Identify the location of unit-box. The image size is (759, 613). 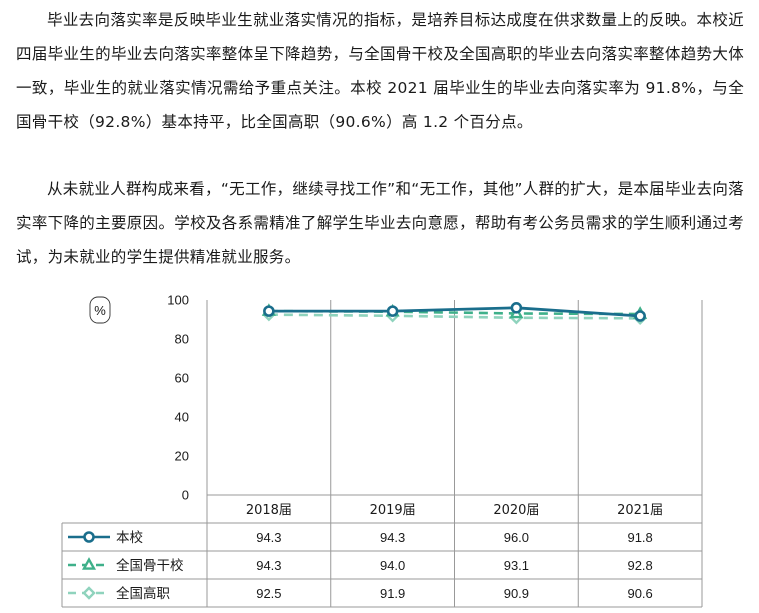
(100, 310).